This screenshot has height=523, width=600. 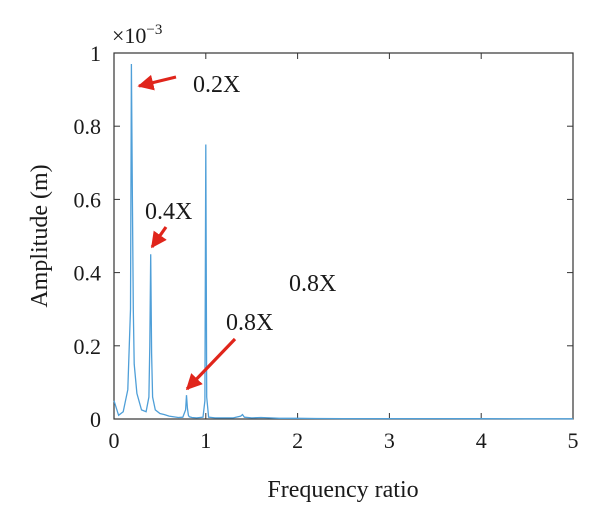 I want to click on x-tick-label-4: 4, so click(x=481, y=440).